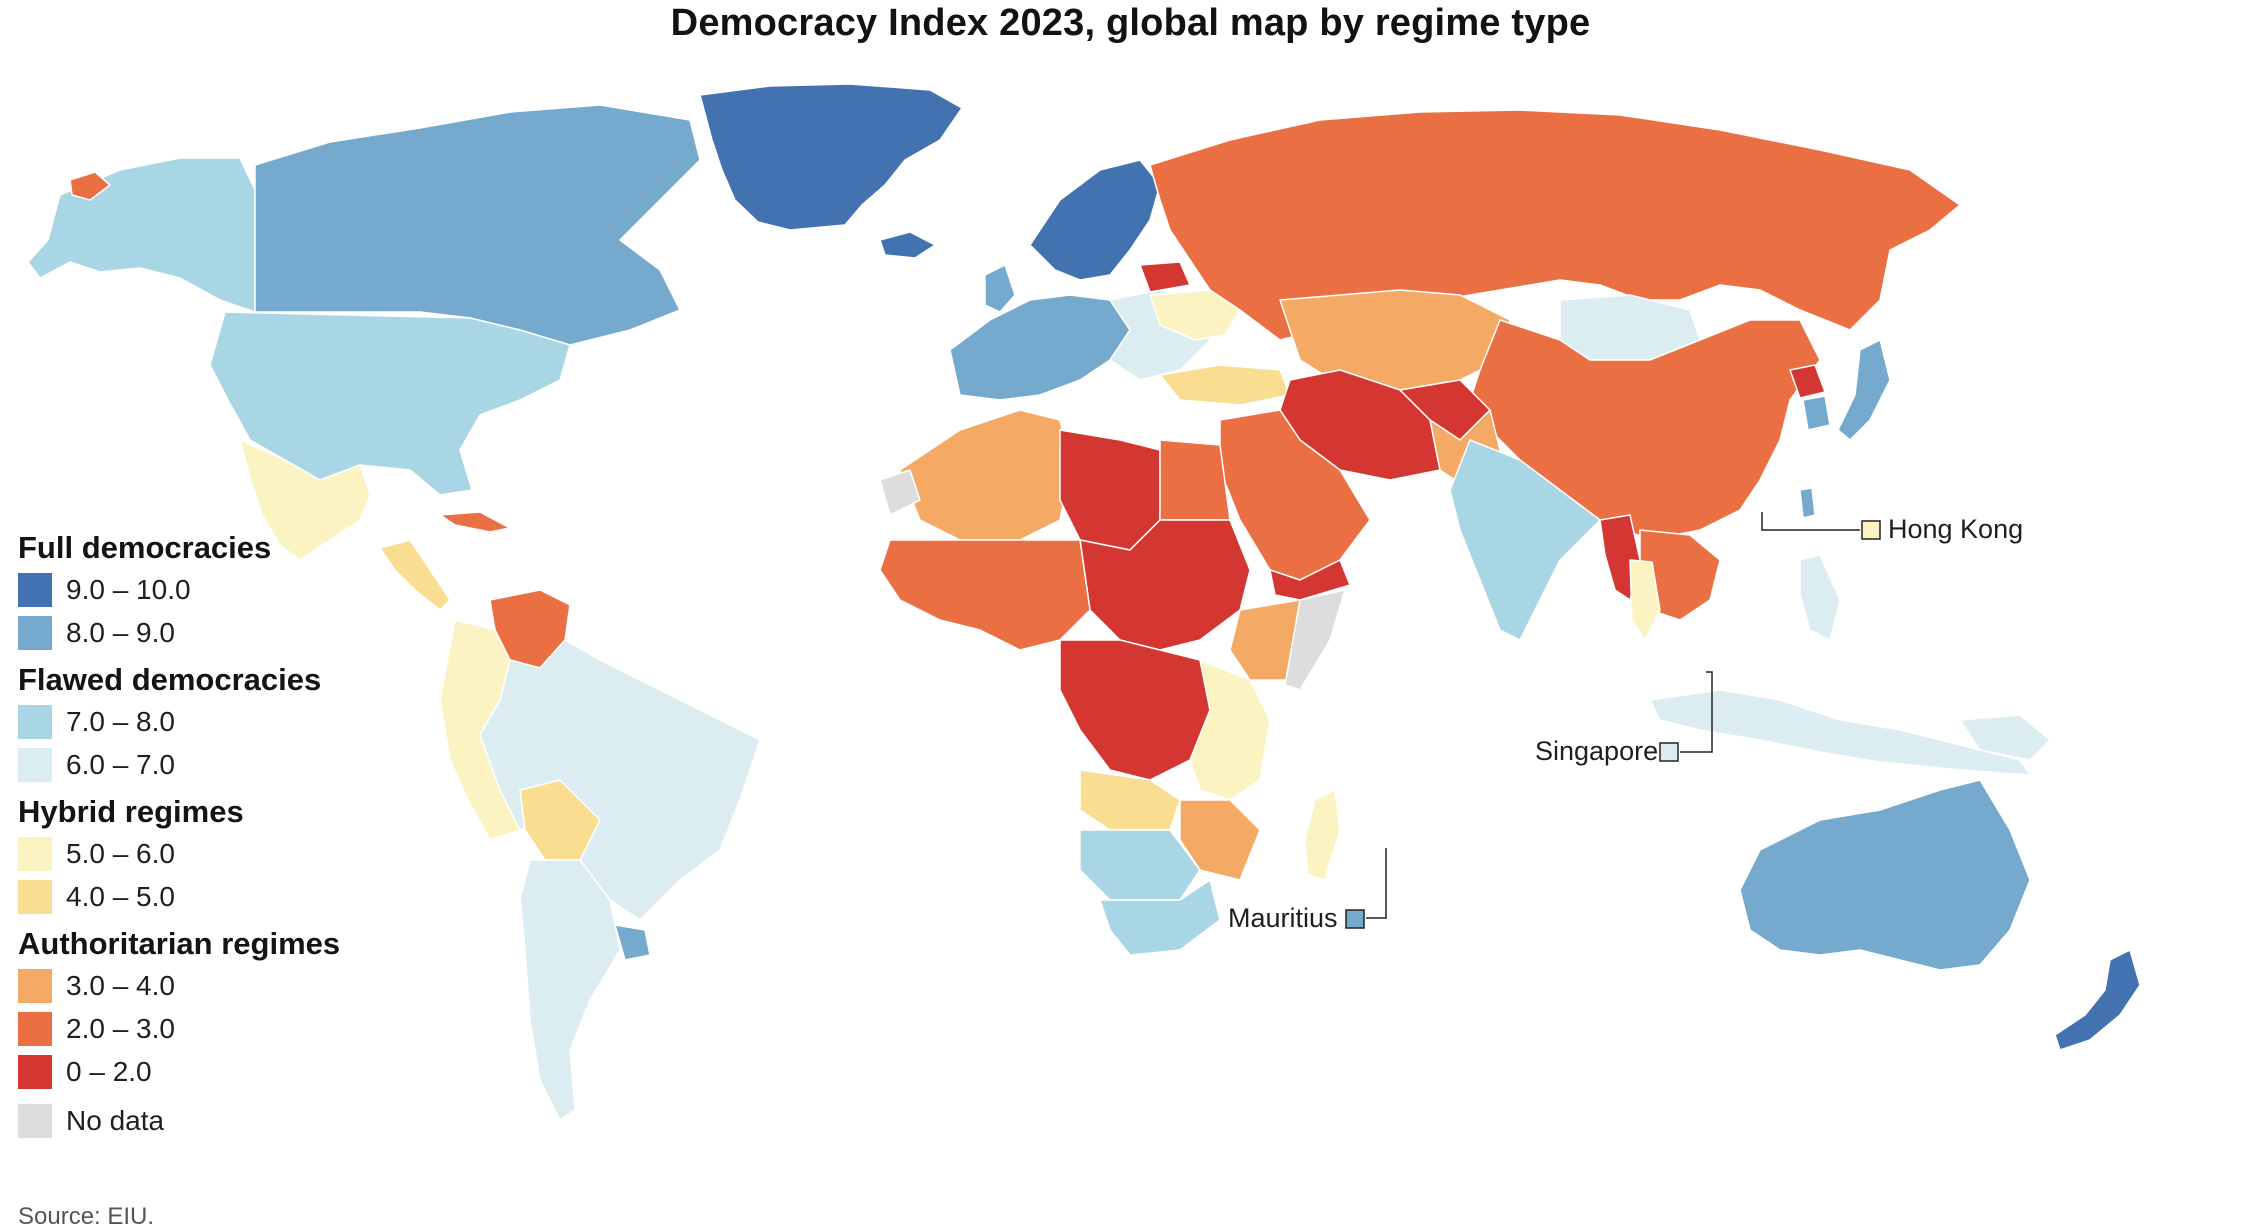 Image resolution: width=2261 pixels, height=1231 pixels. What do you see at coordinates (620, 780) in the screenshot?
I see `region-brazil` at bounding box center [620, 780].